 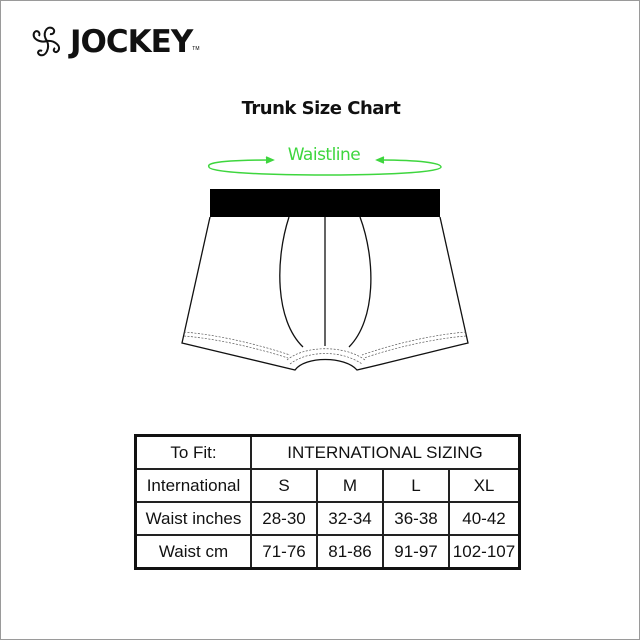 I want to click on to-fit-header: To Fit:, so click(x=193, y=452).